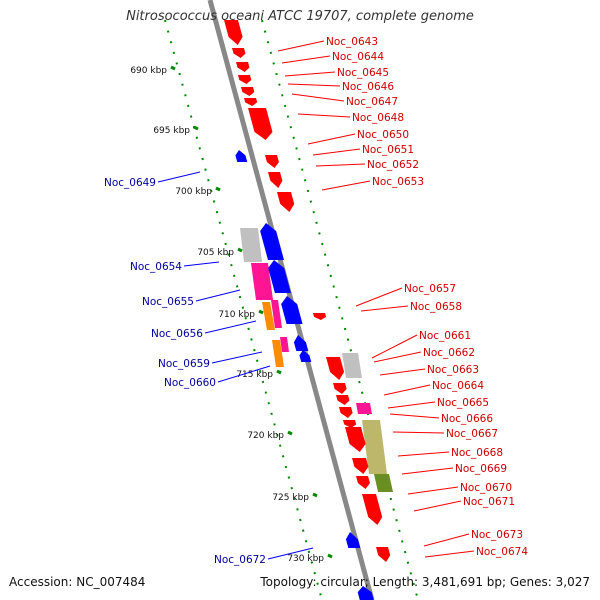 The width and height of the screenshot is (600, 600). Describe the element at coordinates (393, 165) in the screenshot. I see `forward-gene-label: Noc_0652` at that location.